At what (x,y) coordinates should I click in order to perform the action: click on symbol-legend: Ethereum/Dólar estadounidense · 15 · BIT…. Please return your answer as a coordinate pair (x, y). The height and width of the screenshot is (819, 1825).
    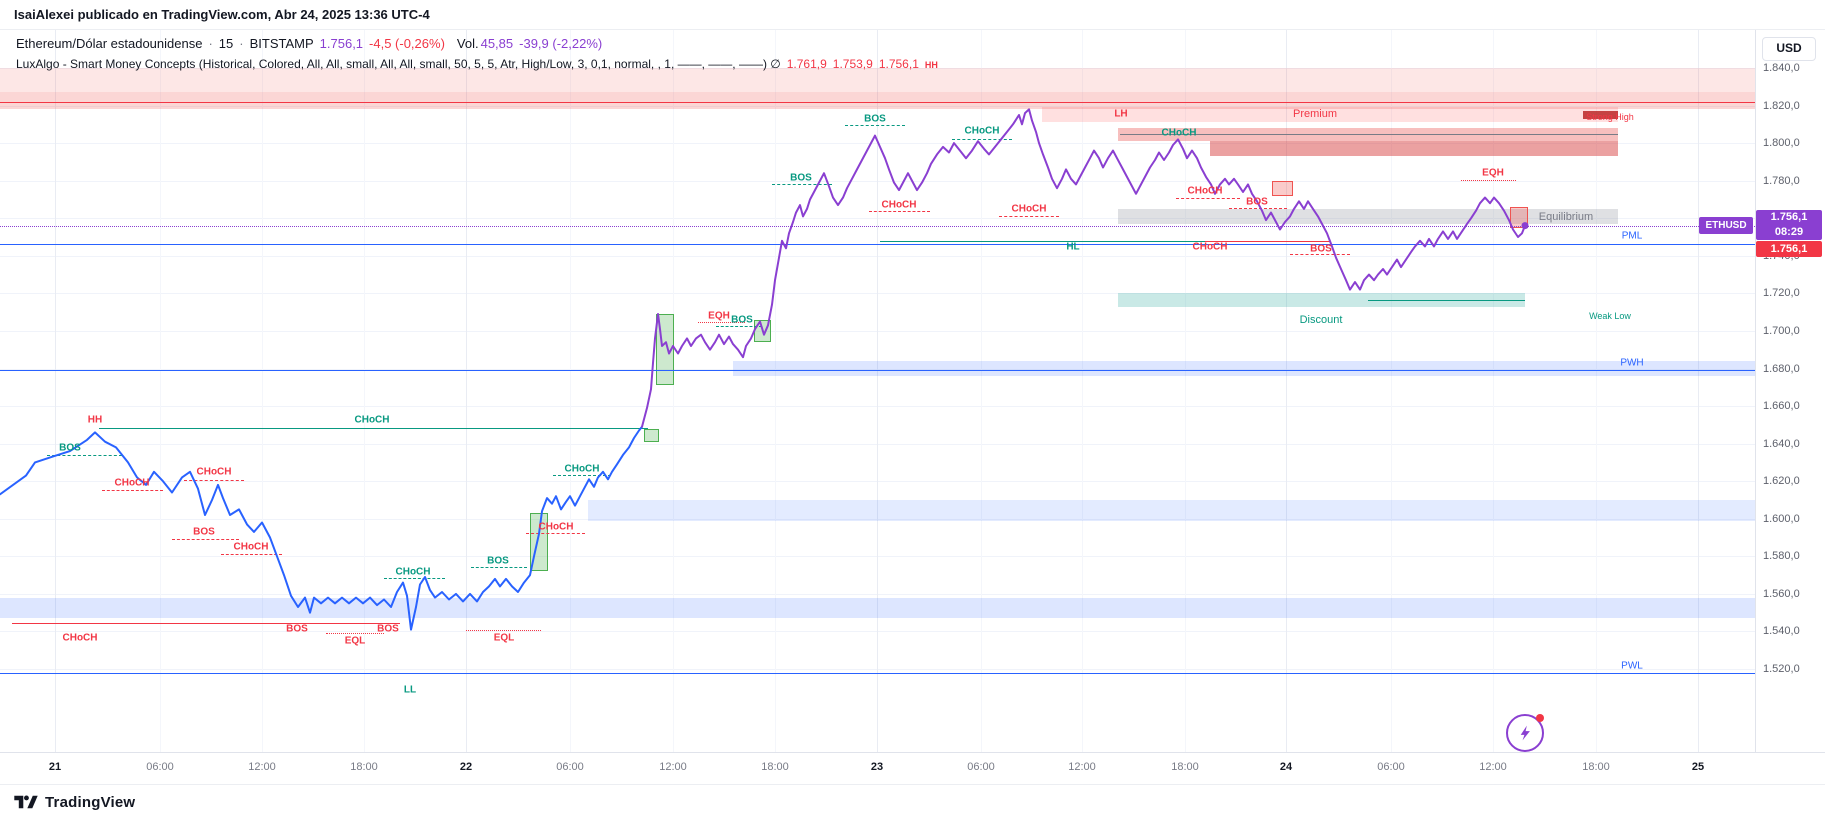
    Looking at the image, I should click on (309, 43).